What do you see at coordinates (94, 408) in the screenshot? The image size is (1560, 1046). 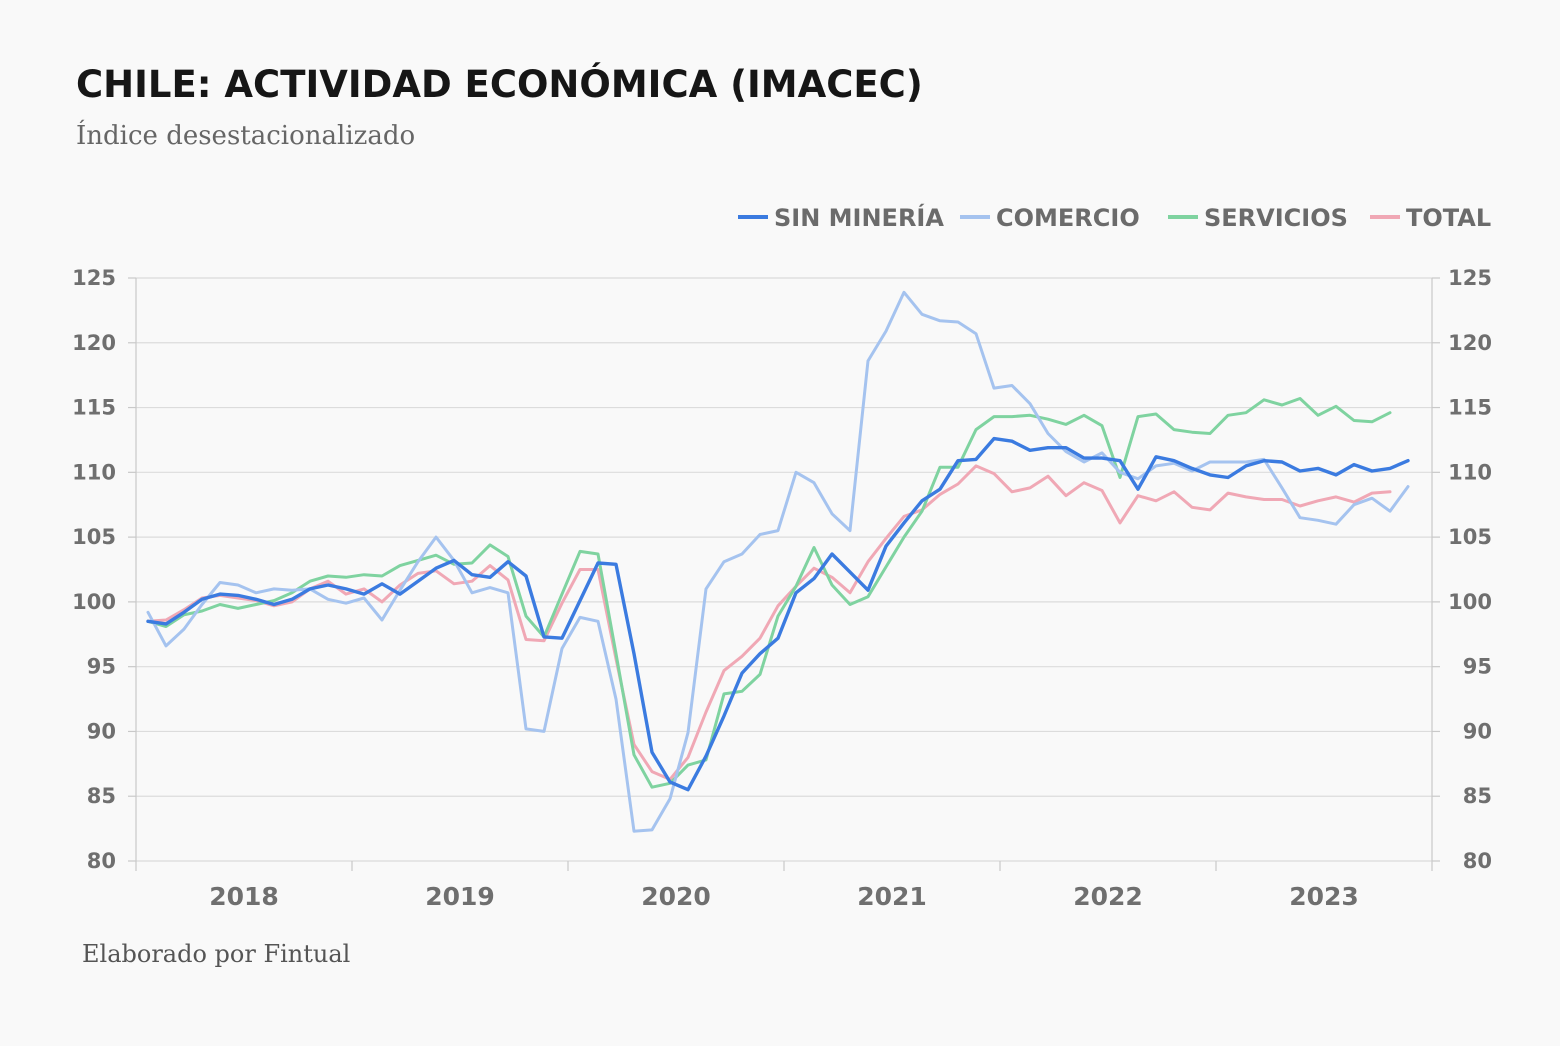 I see `y-tick-label-left: 115` at bounding box center [94, 408].